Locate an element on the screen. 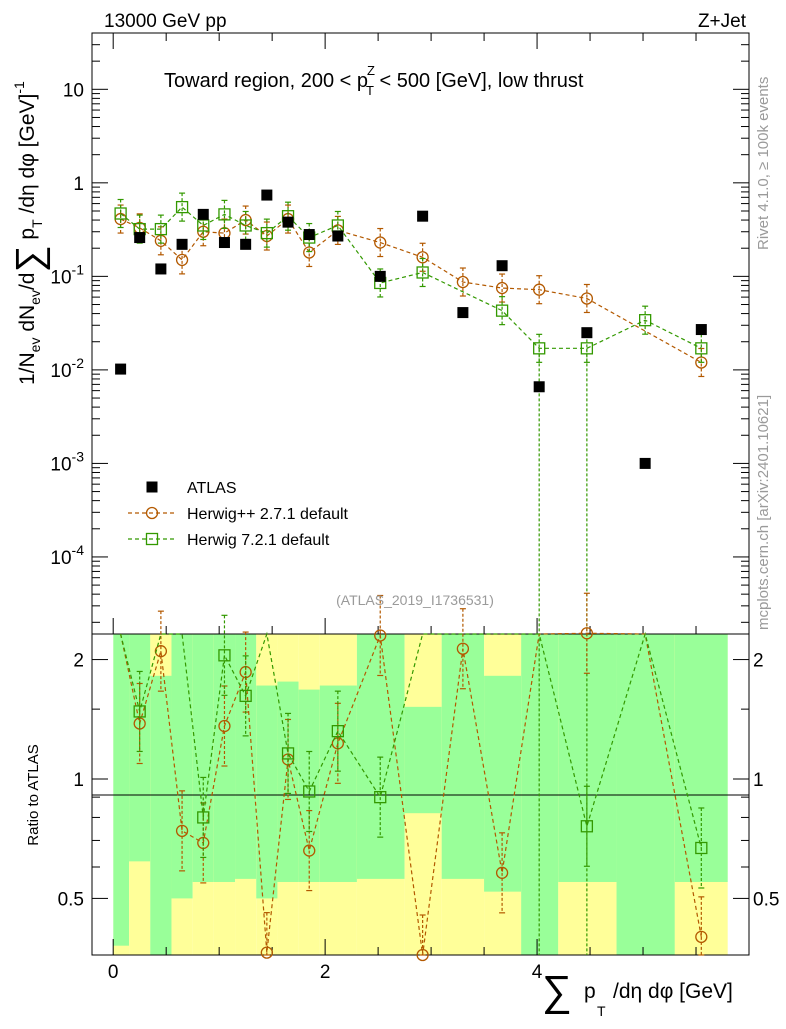 The width and height of the screenshot is (786, 1029). x-tick-label: 4 is located at coordinates (537, 972).